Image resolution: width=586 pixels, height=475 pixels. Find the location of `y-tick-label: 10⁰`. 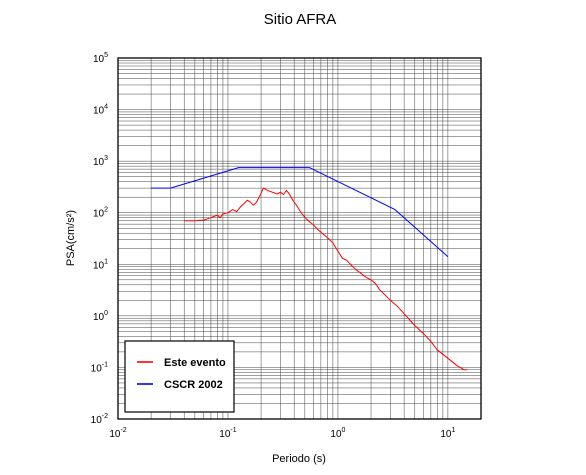

y-tick-label: 10⁰ is located at coordinates (100, 316).